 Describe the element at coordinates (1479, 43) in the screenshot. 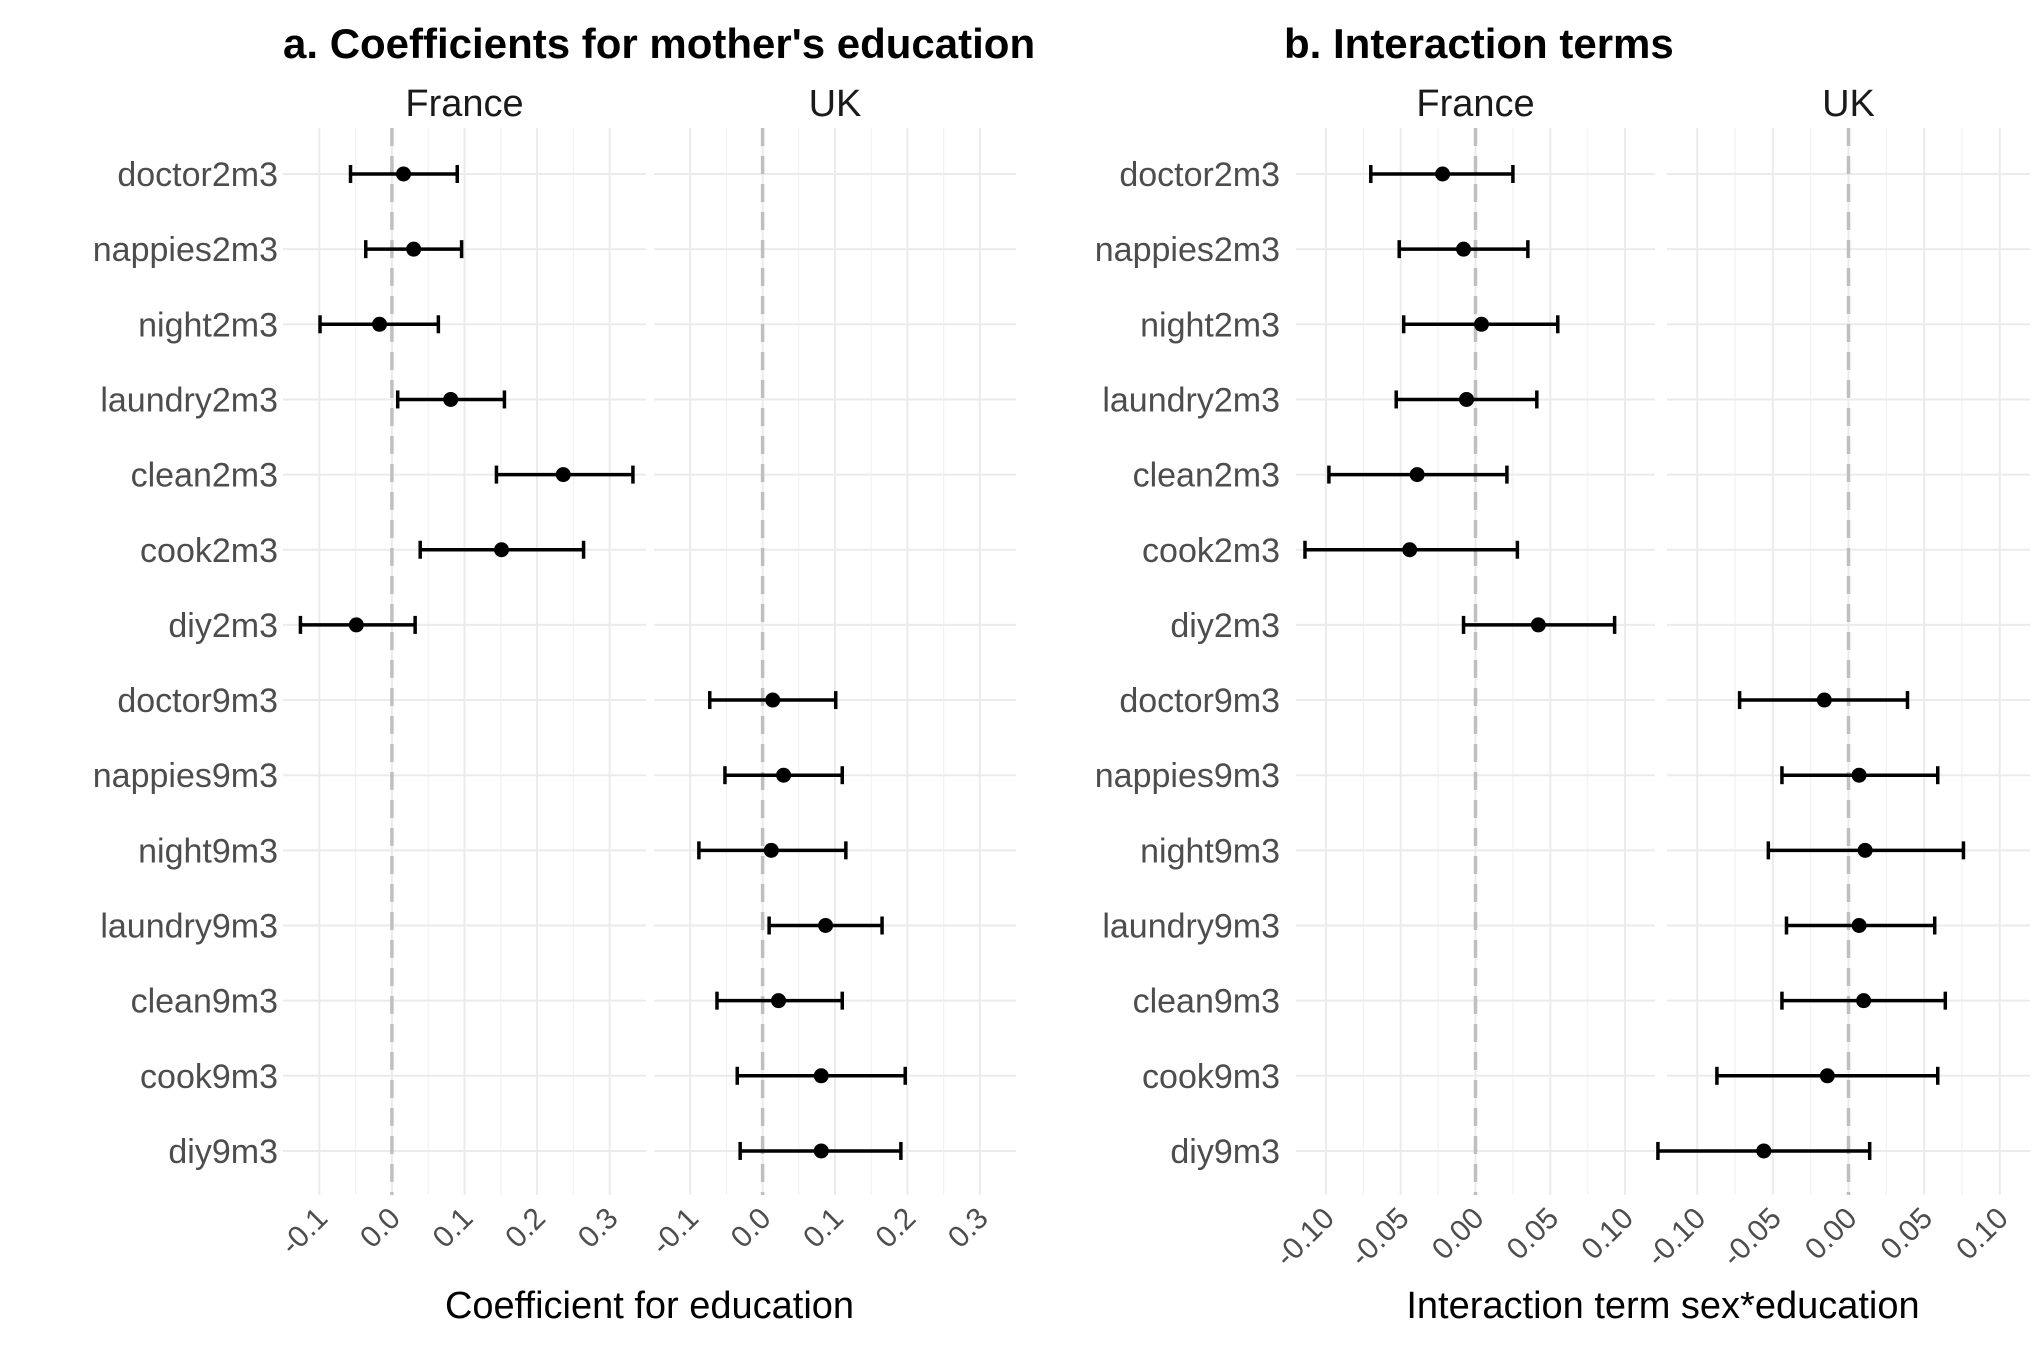

I see `panel-title: b. Interaction terms` at that location.